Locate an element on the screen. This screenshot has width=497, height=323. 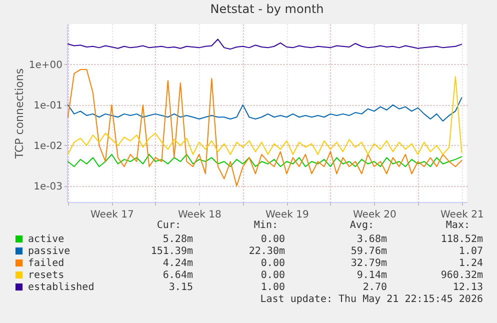
y-tick-label: 1e-03 is located at coordinates (48, 186).